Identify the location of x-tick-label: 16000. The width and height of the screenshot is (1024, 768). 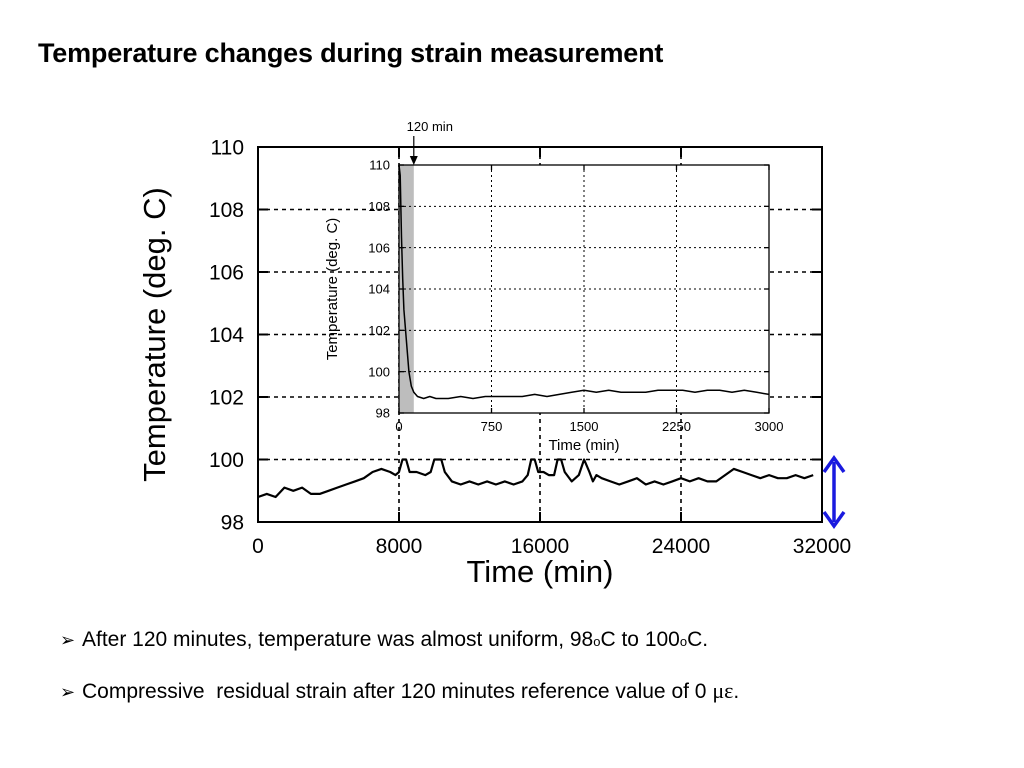
(540, 546).